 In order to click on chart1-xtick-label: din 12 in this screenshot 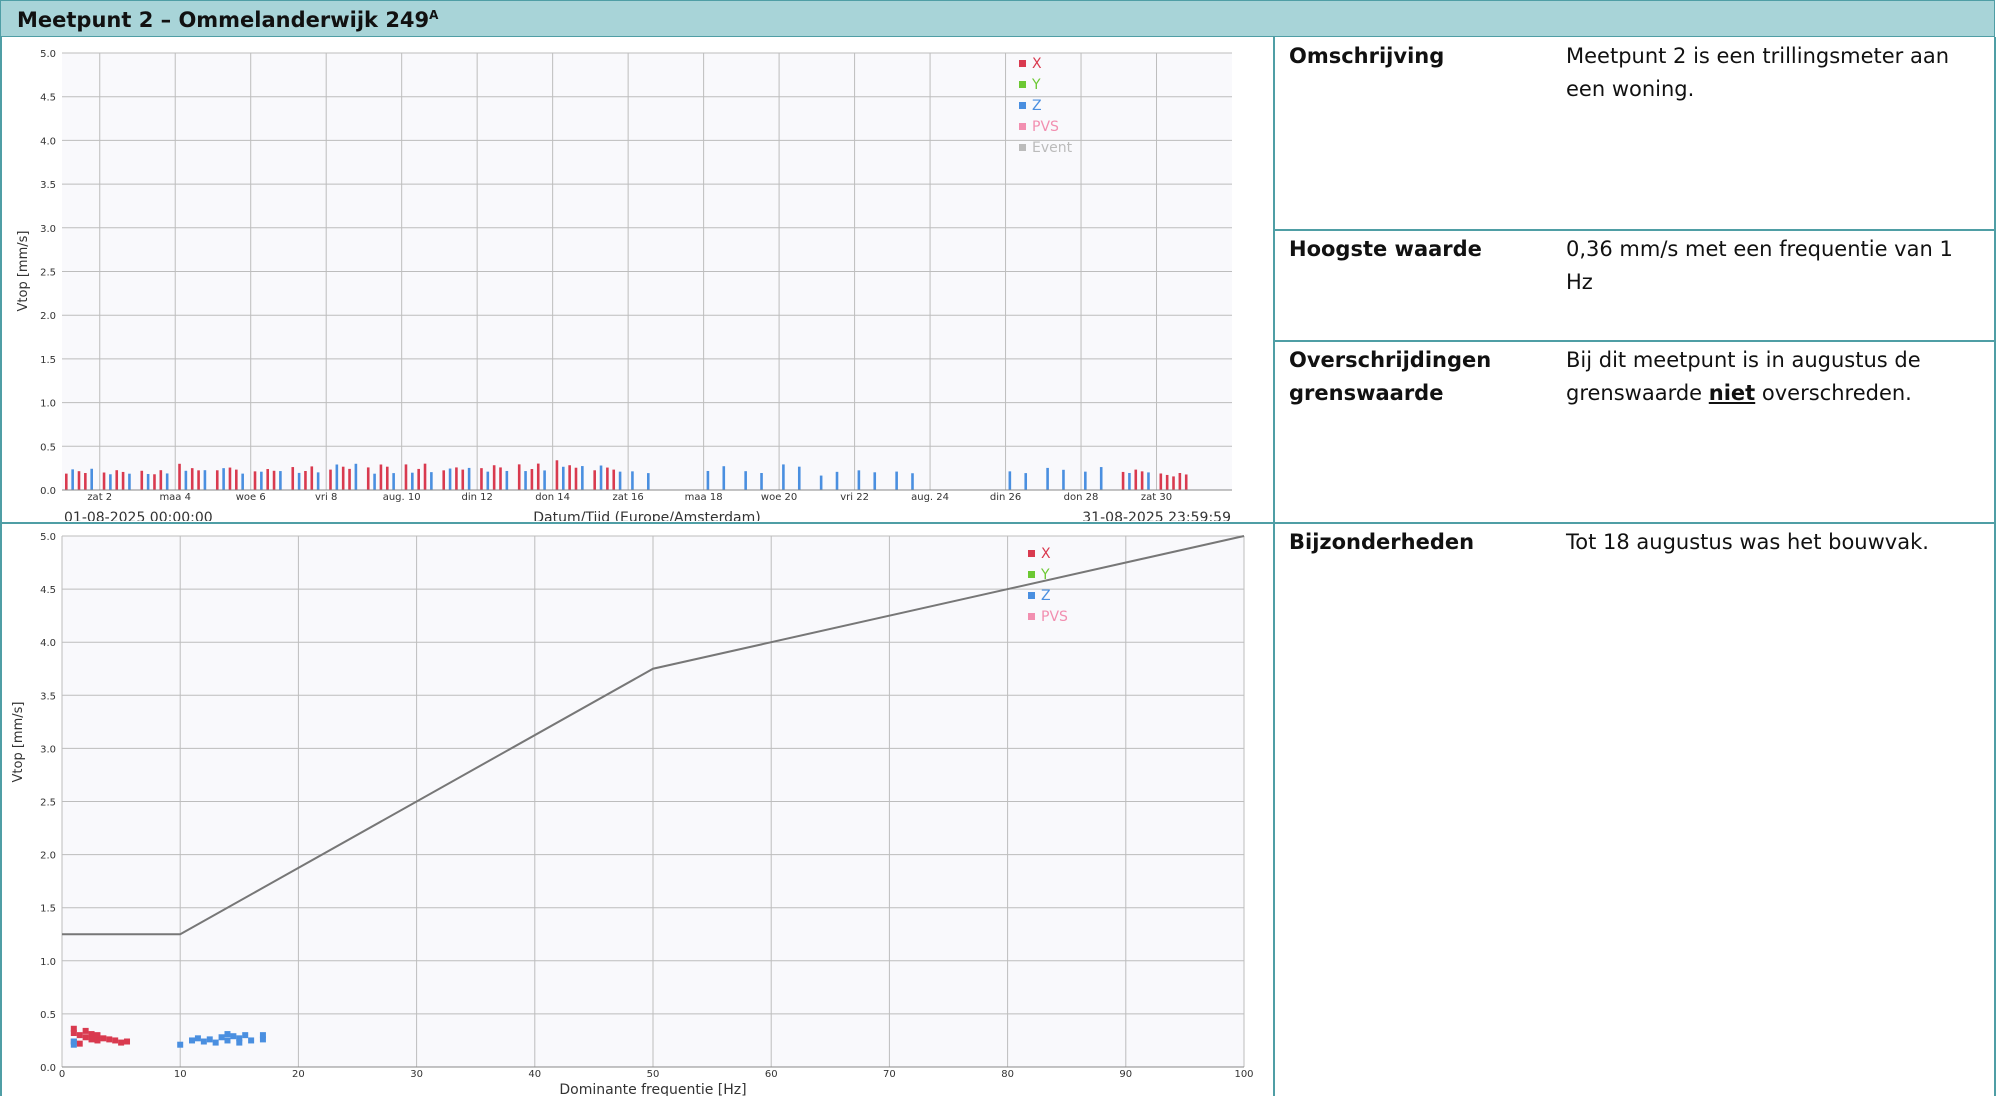, I will do `click(476, 497)`.